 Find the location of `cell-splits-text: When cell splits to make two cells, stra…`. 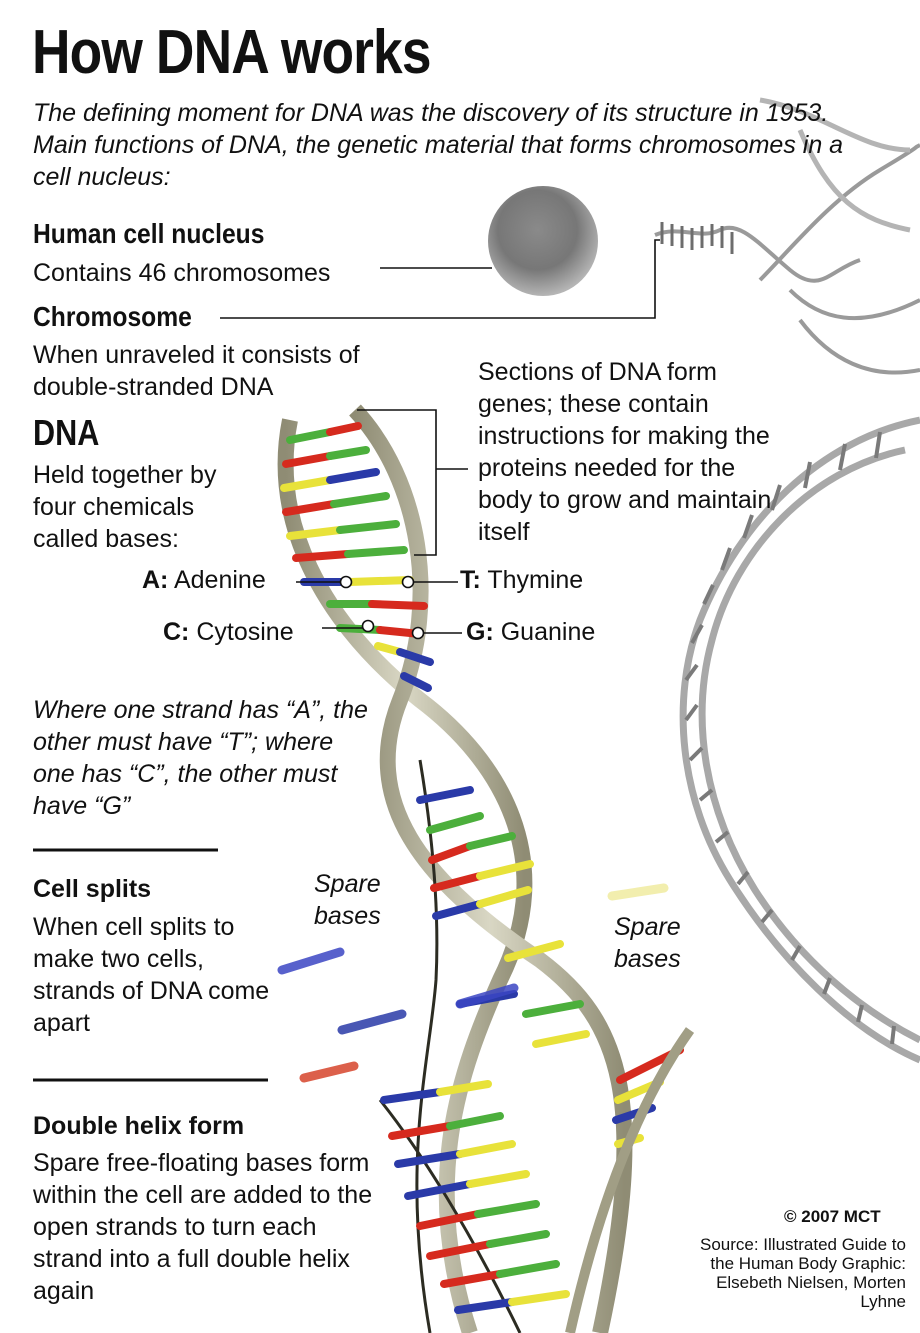

cell-splits-text: When cell splits to make two cells, stra… is located at coordinates (151, 975).